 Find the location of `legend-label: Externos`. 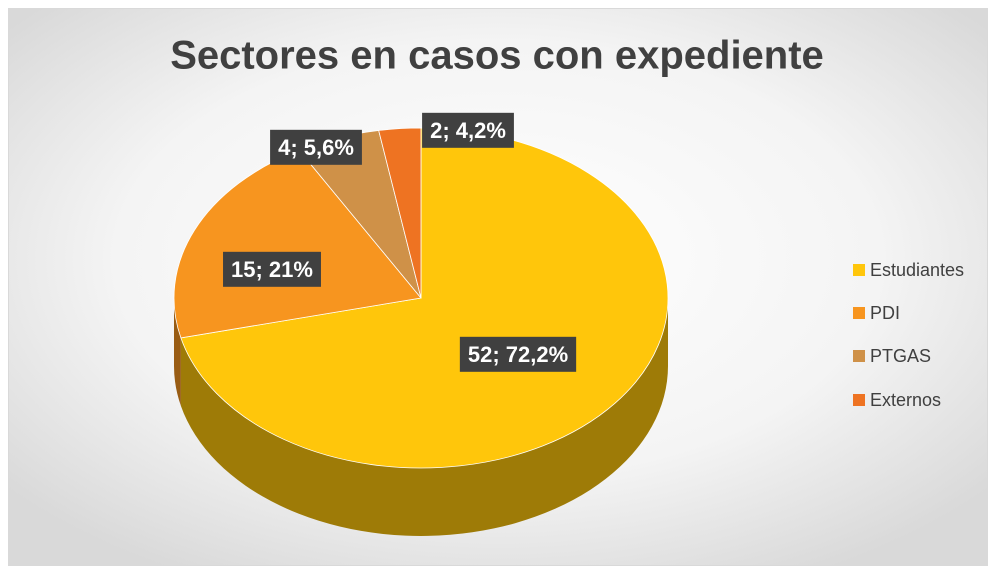

legend-label: Externos is located at coordinates (905, 400).